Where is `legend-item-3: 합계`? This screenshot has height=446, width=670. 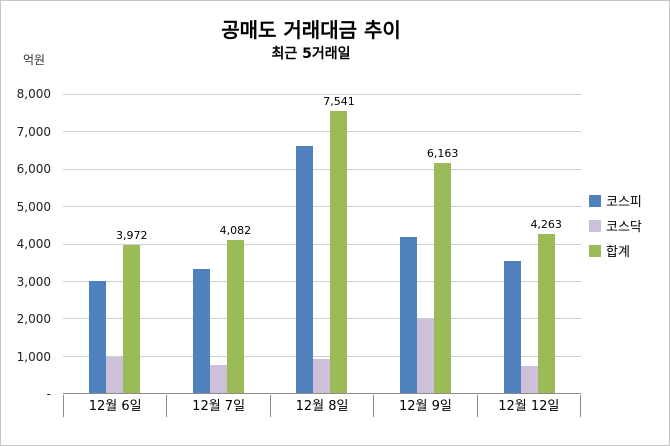
legend-item-3: 합계 is located at coordinates (615, 250).